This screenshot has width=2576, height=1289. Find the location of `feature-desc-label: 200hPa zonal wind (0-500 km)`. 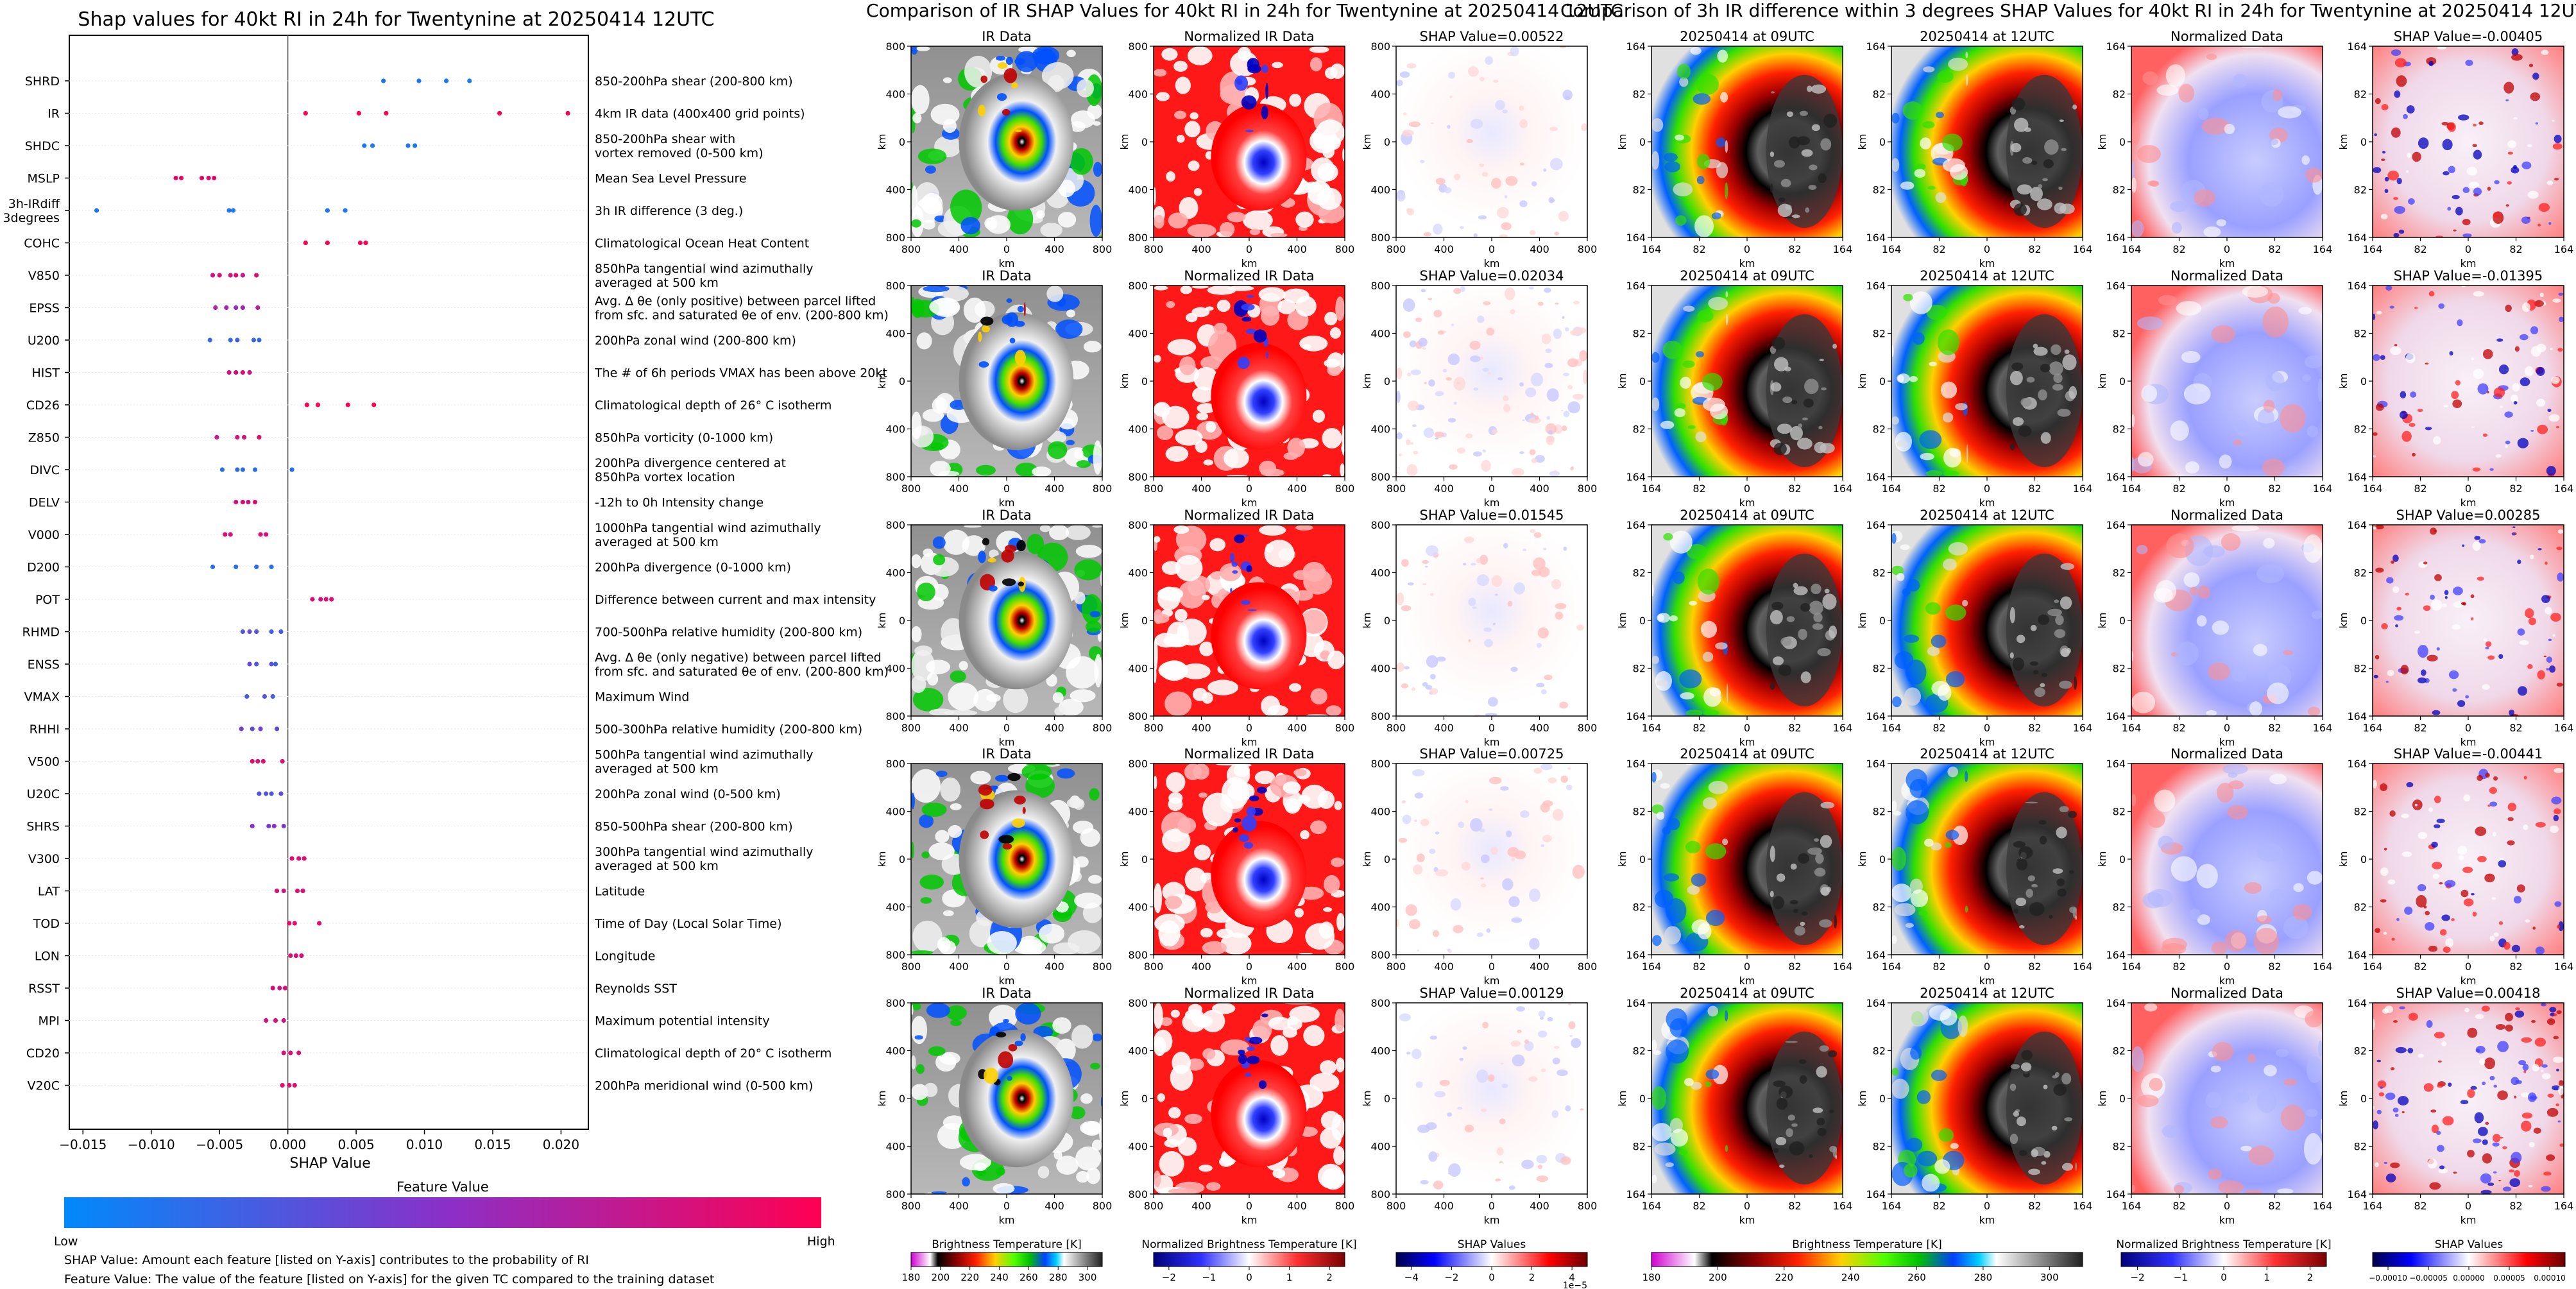

feature-desc-label: 200hPa zonal wind (0-500 km) is located at coordinates (688, 794).